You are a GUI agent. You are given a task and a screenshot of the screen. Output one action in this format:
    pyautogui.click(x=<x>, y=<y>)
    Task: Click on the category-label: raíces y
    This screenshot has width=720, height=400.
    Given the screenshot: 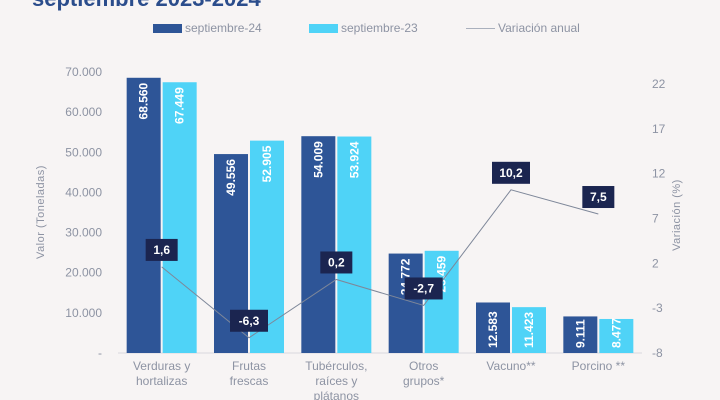 What is the action you would take?
    pyautogui.click(x=336, y=381)
    